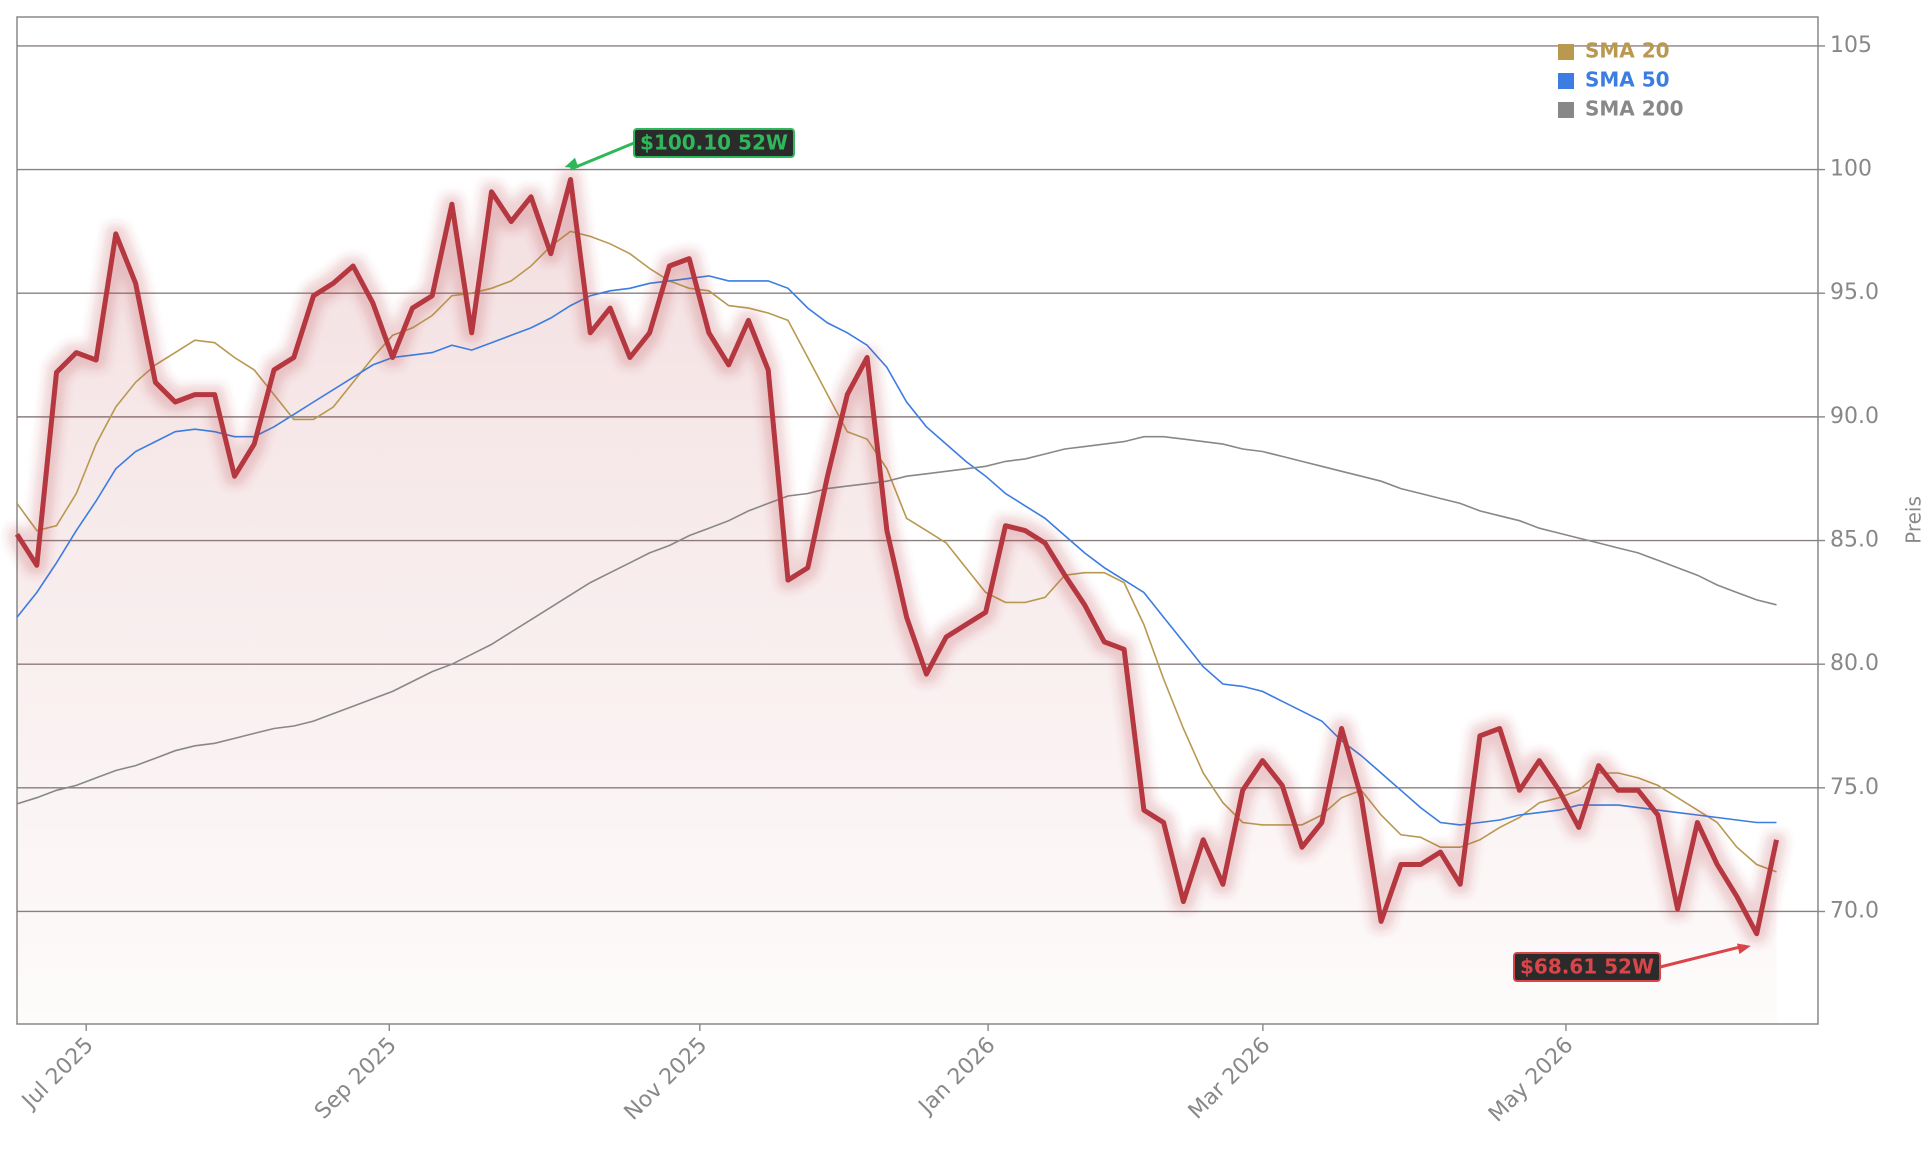 This screenshot has width=1929, height=1153. I want to click on legend-label: SMA 20, so click(1627, 51).